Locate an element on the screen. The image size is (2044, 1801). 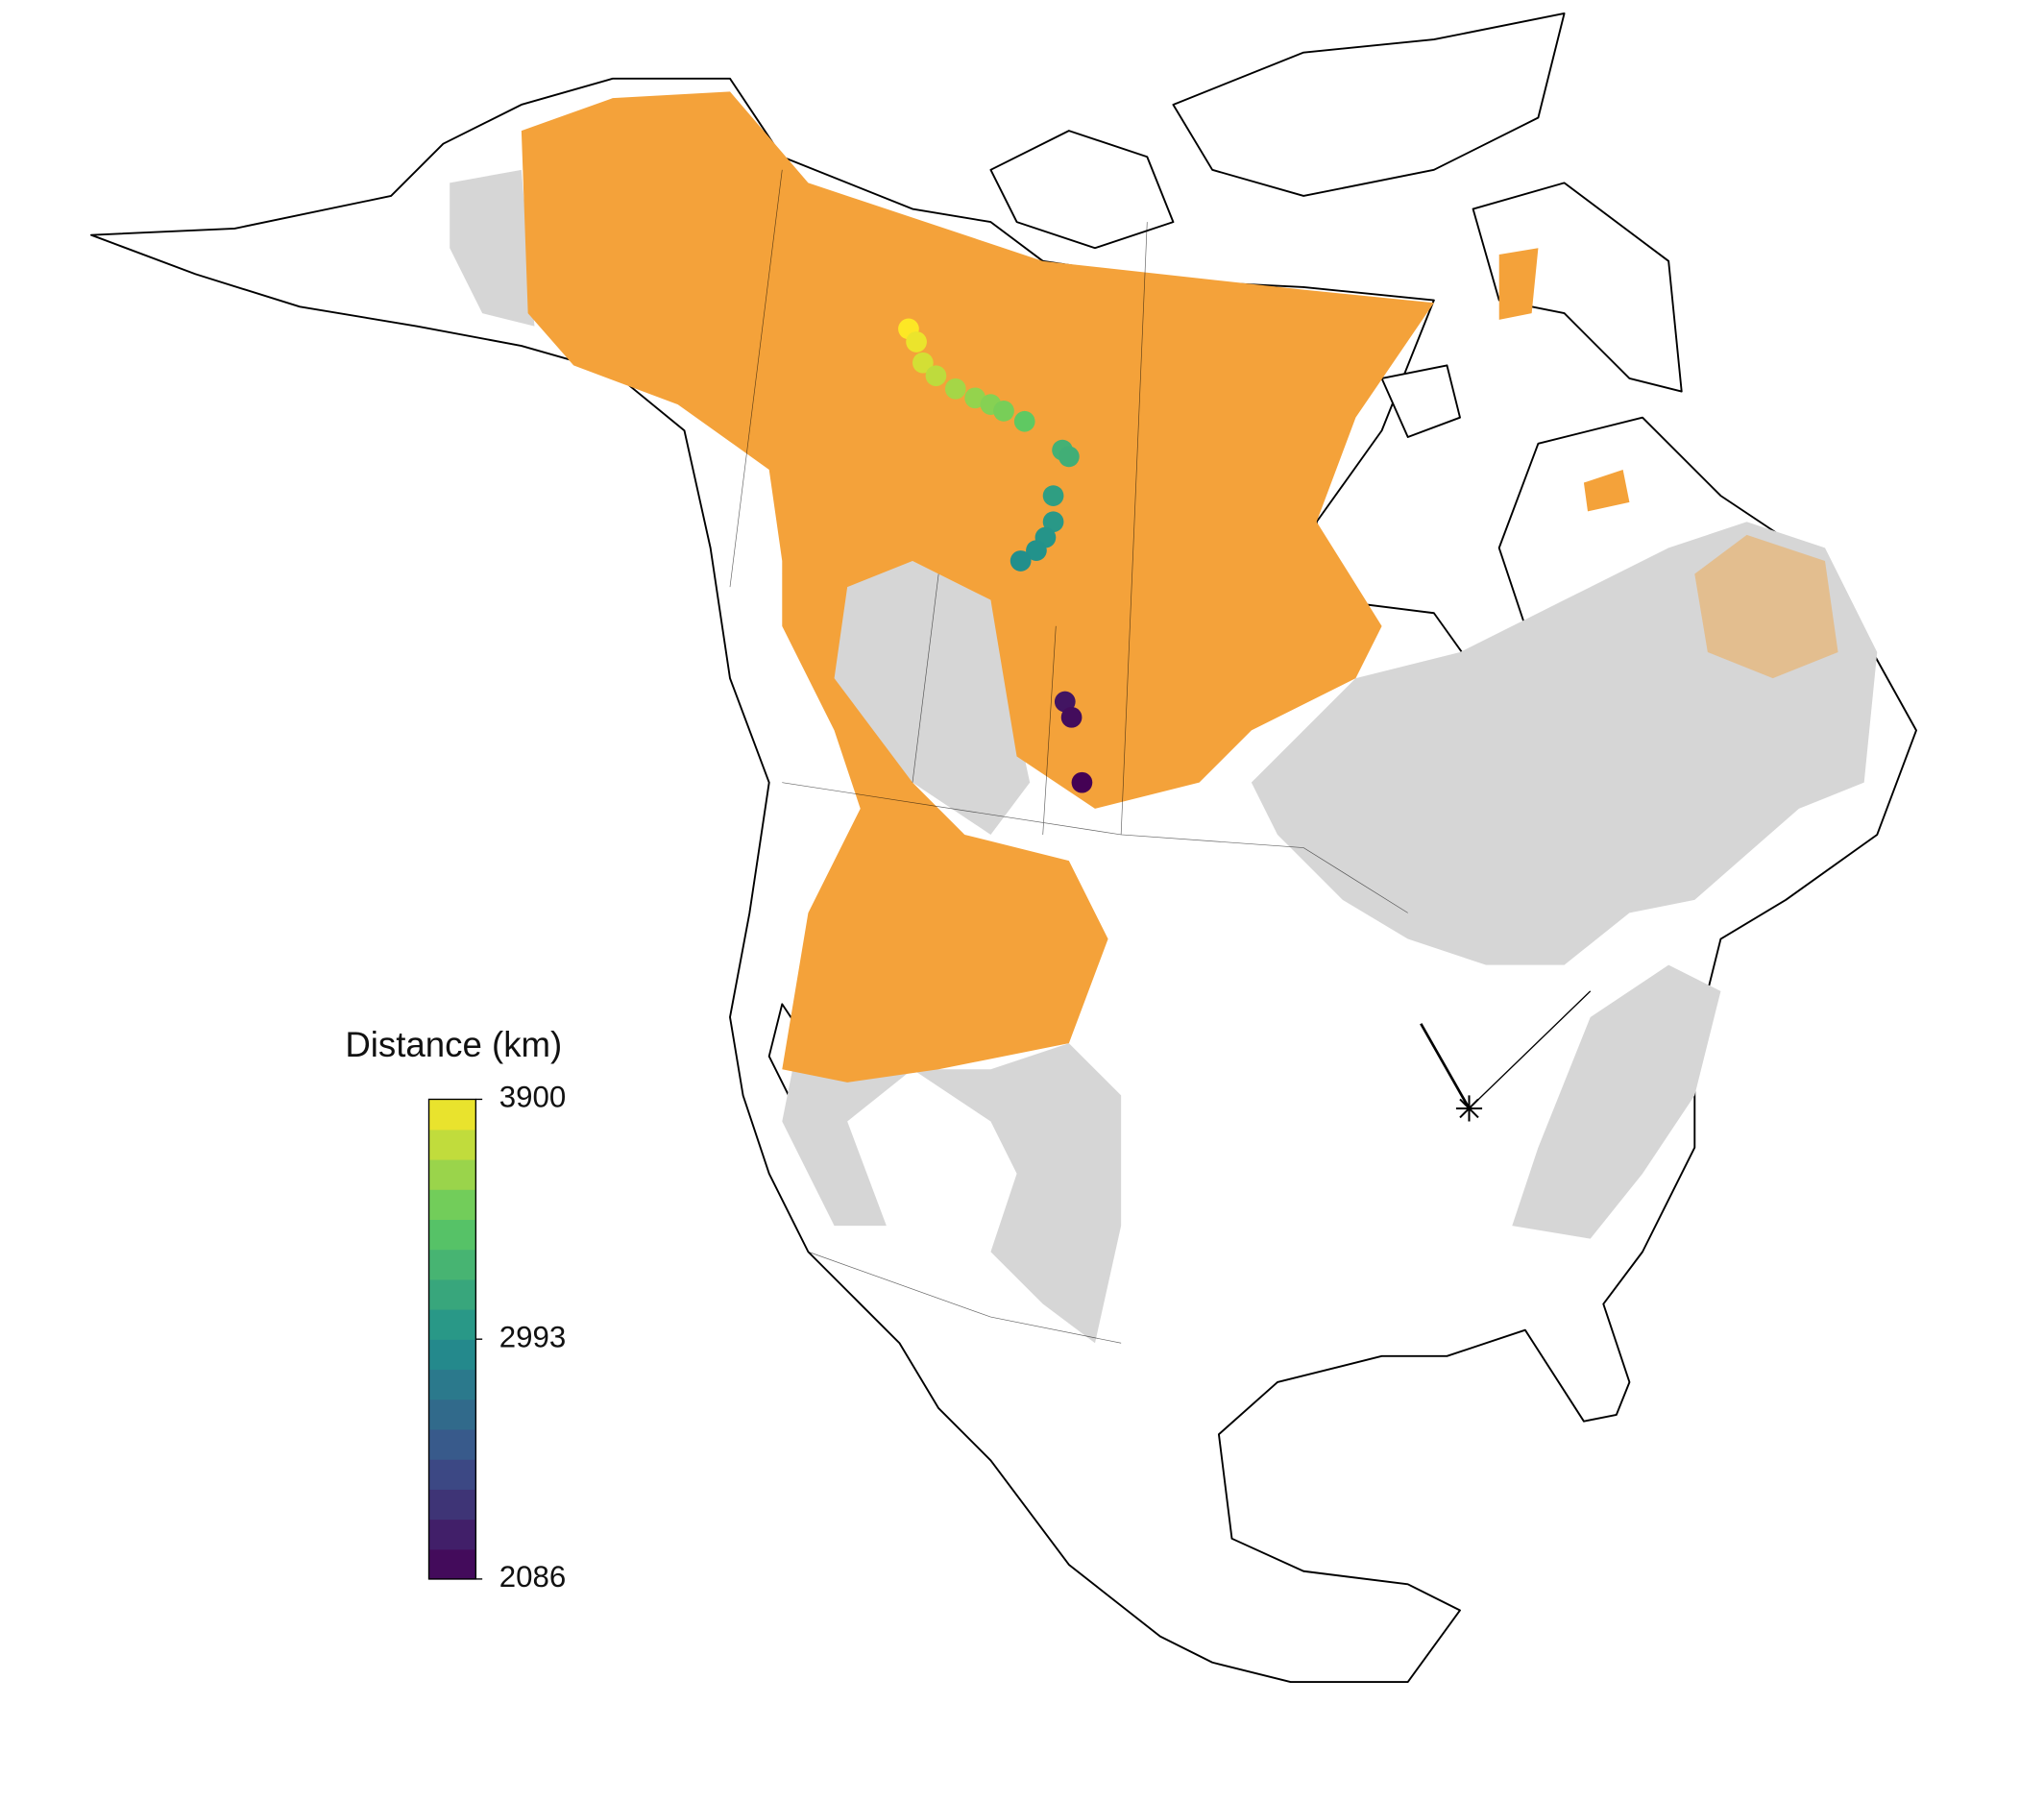
star is located at coordinates (1469, 1108).